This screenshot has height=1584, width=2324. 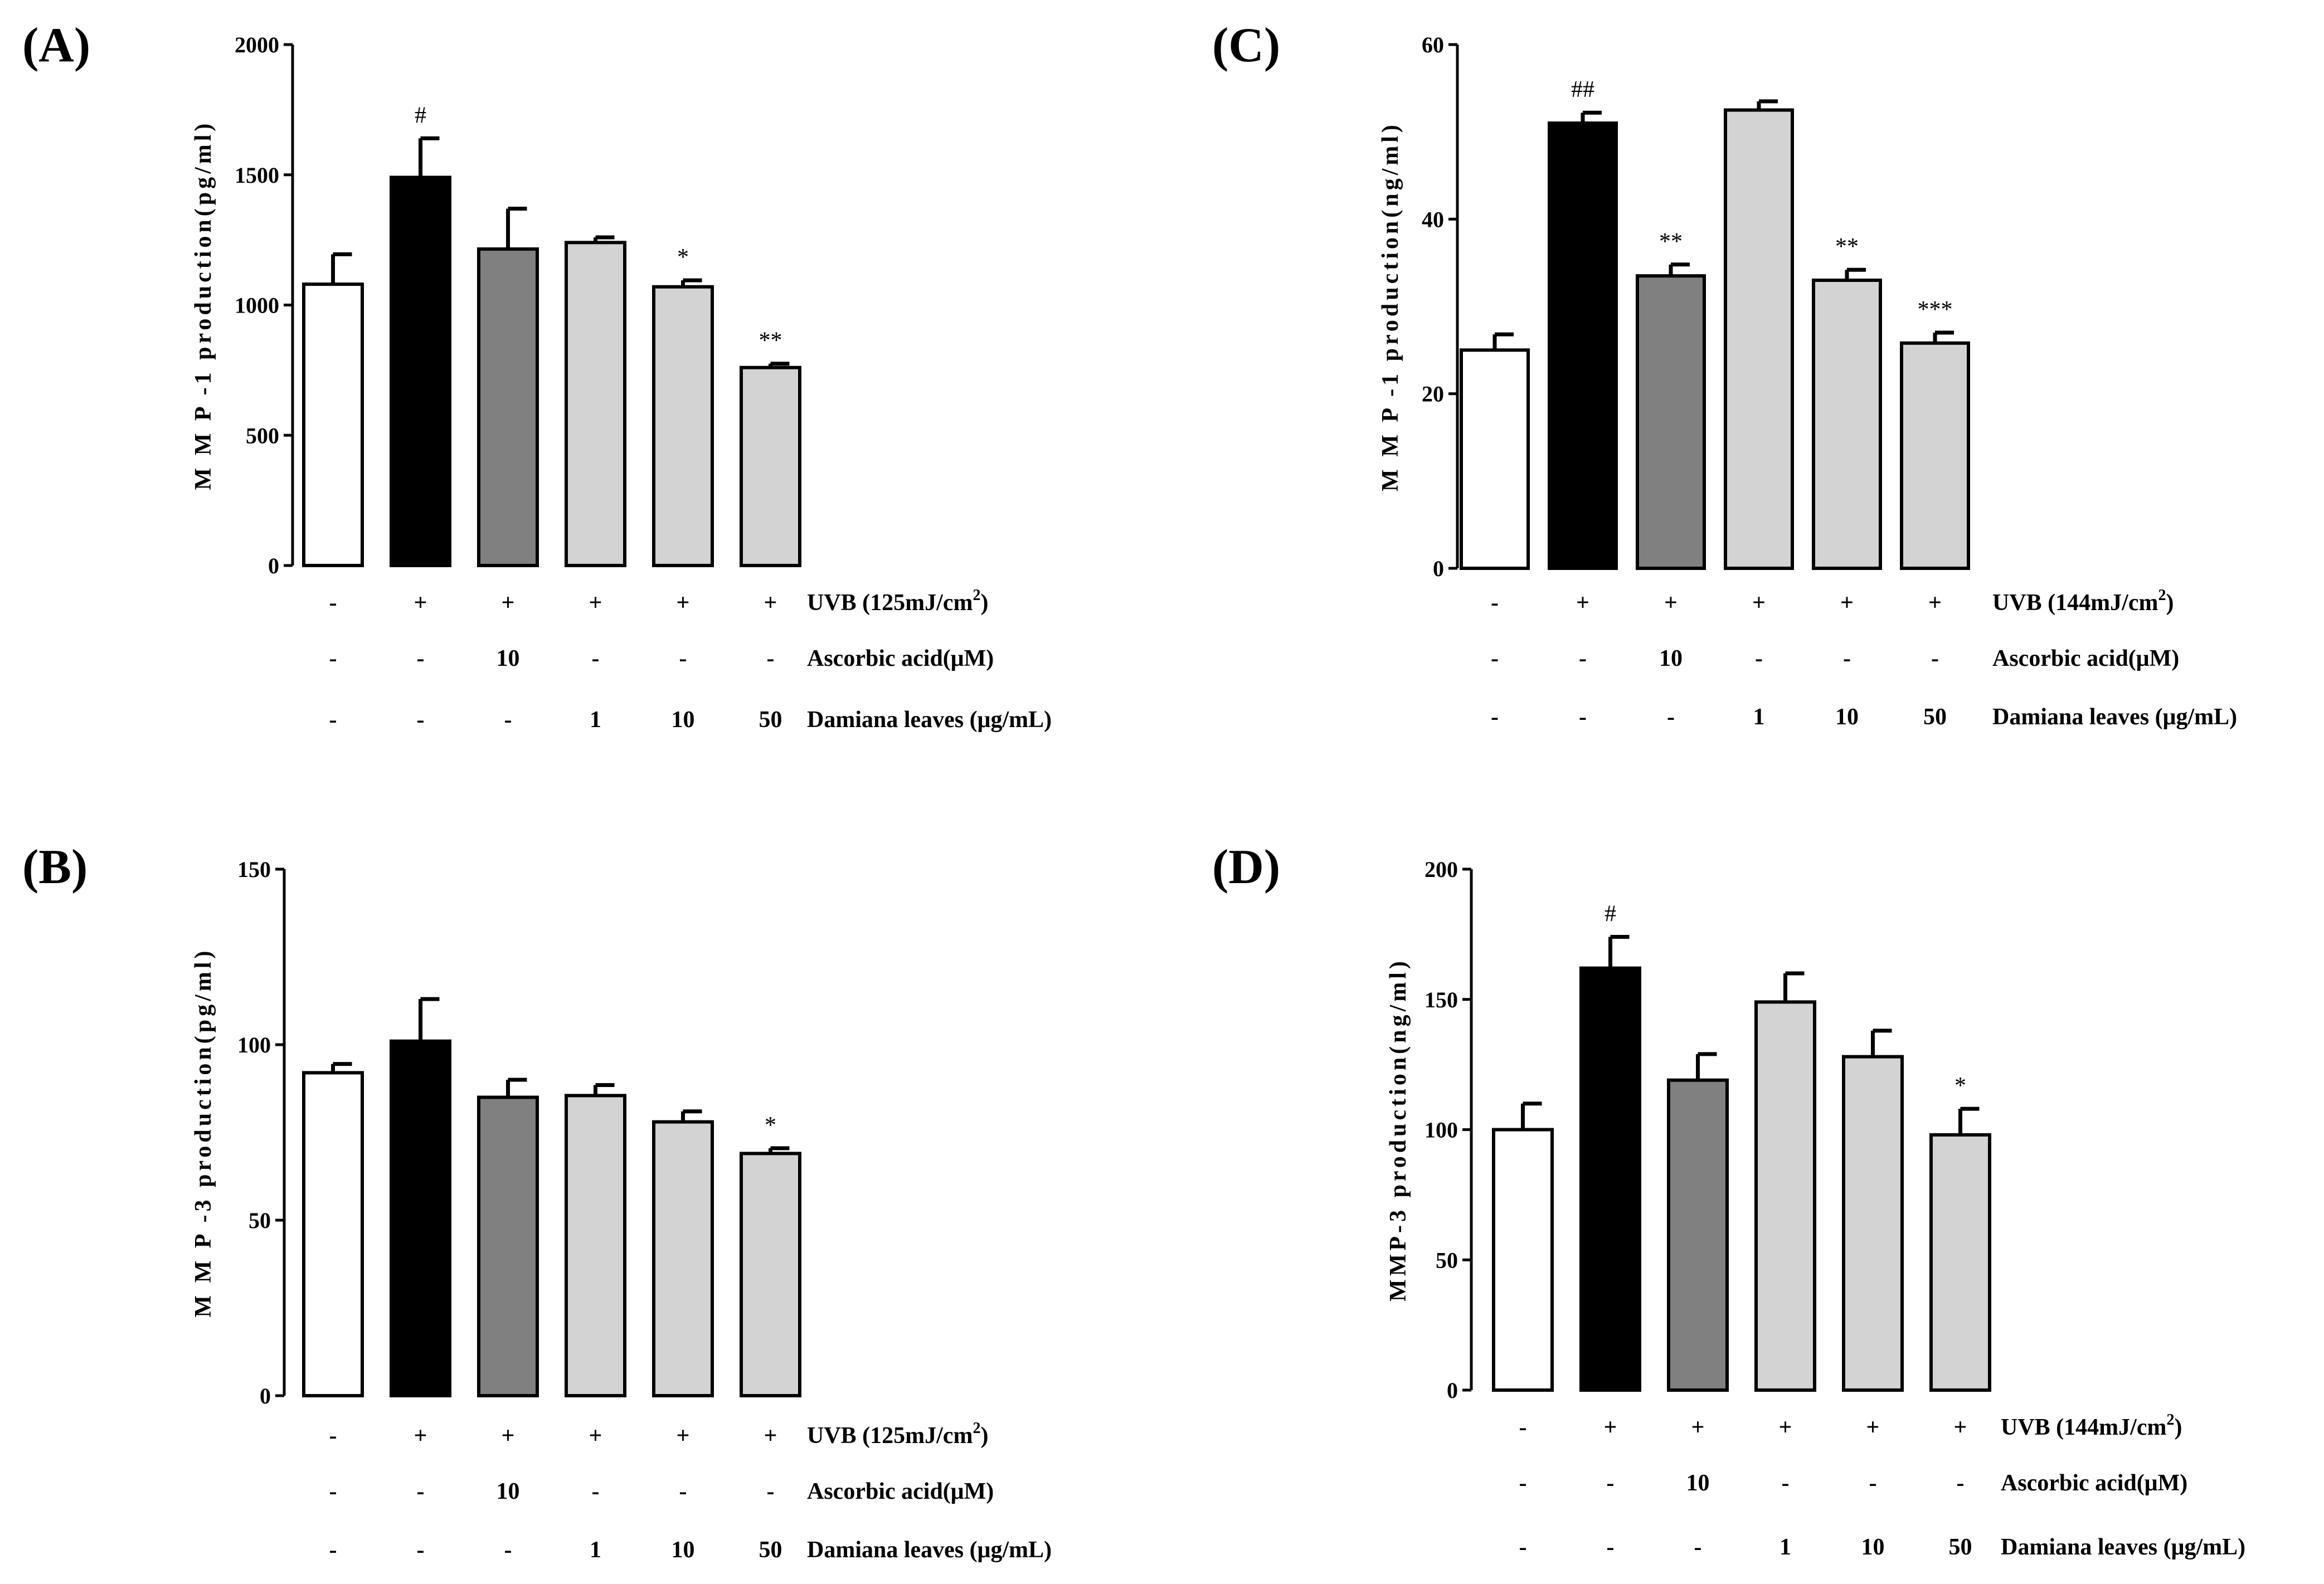 I want to click on y-tick-label: 500, so click(x=262, y=436).